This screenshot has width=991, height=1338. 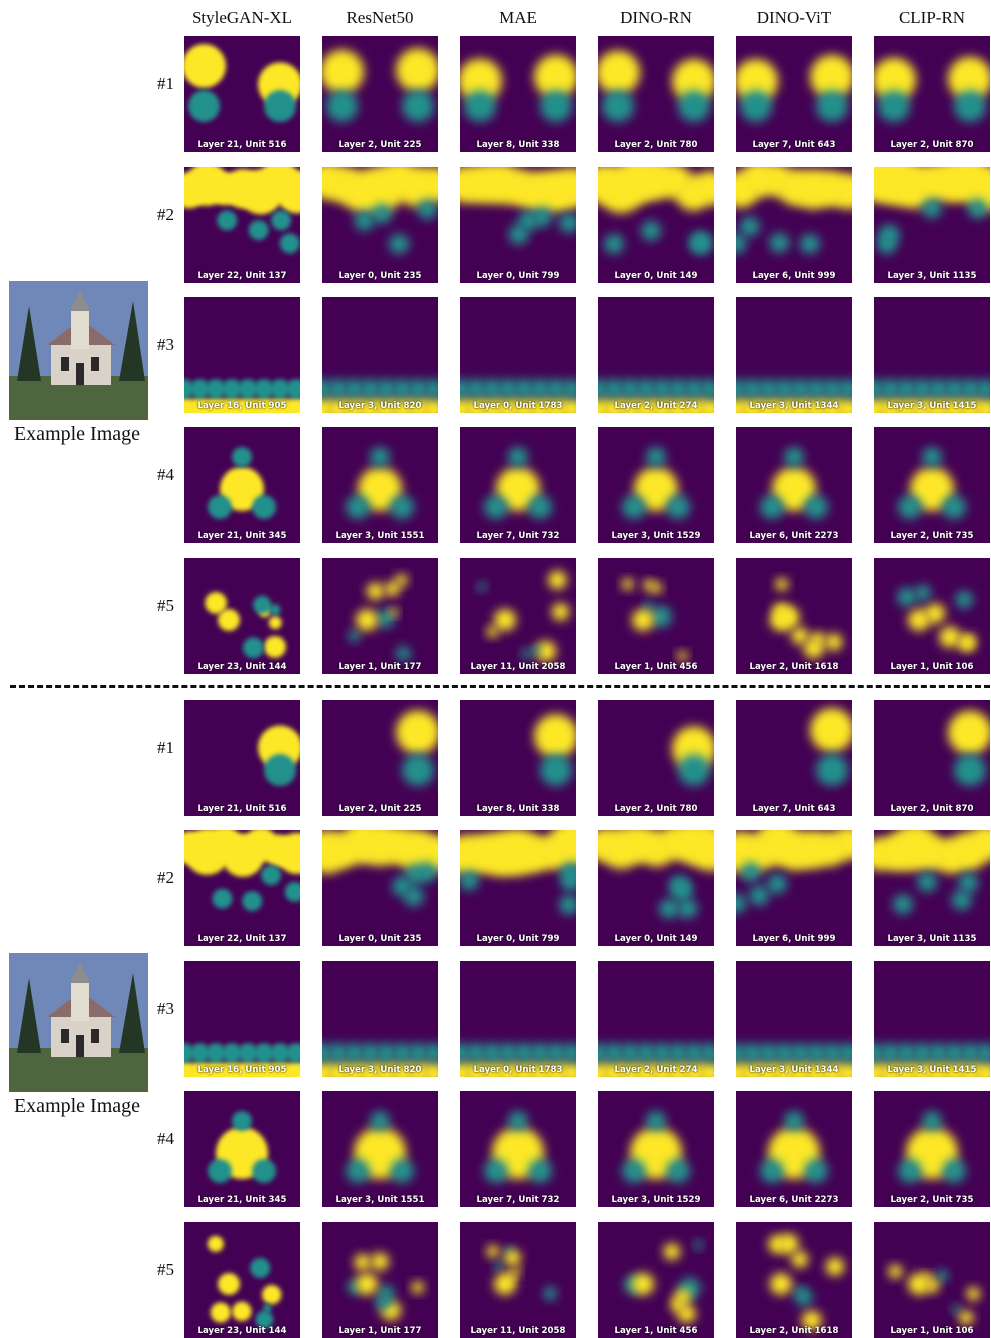 What do you see at coordinates (656, 17) in the screenshot?
I see `column-header: DINO-RN` at bounding box center [656, 17].